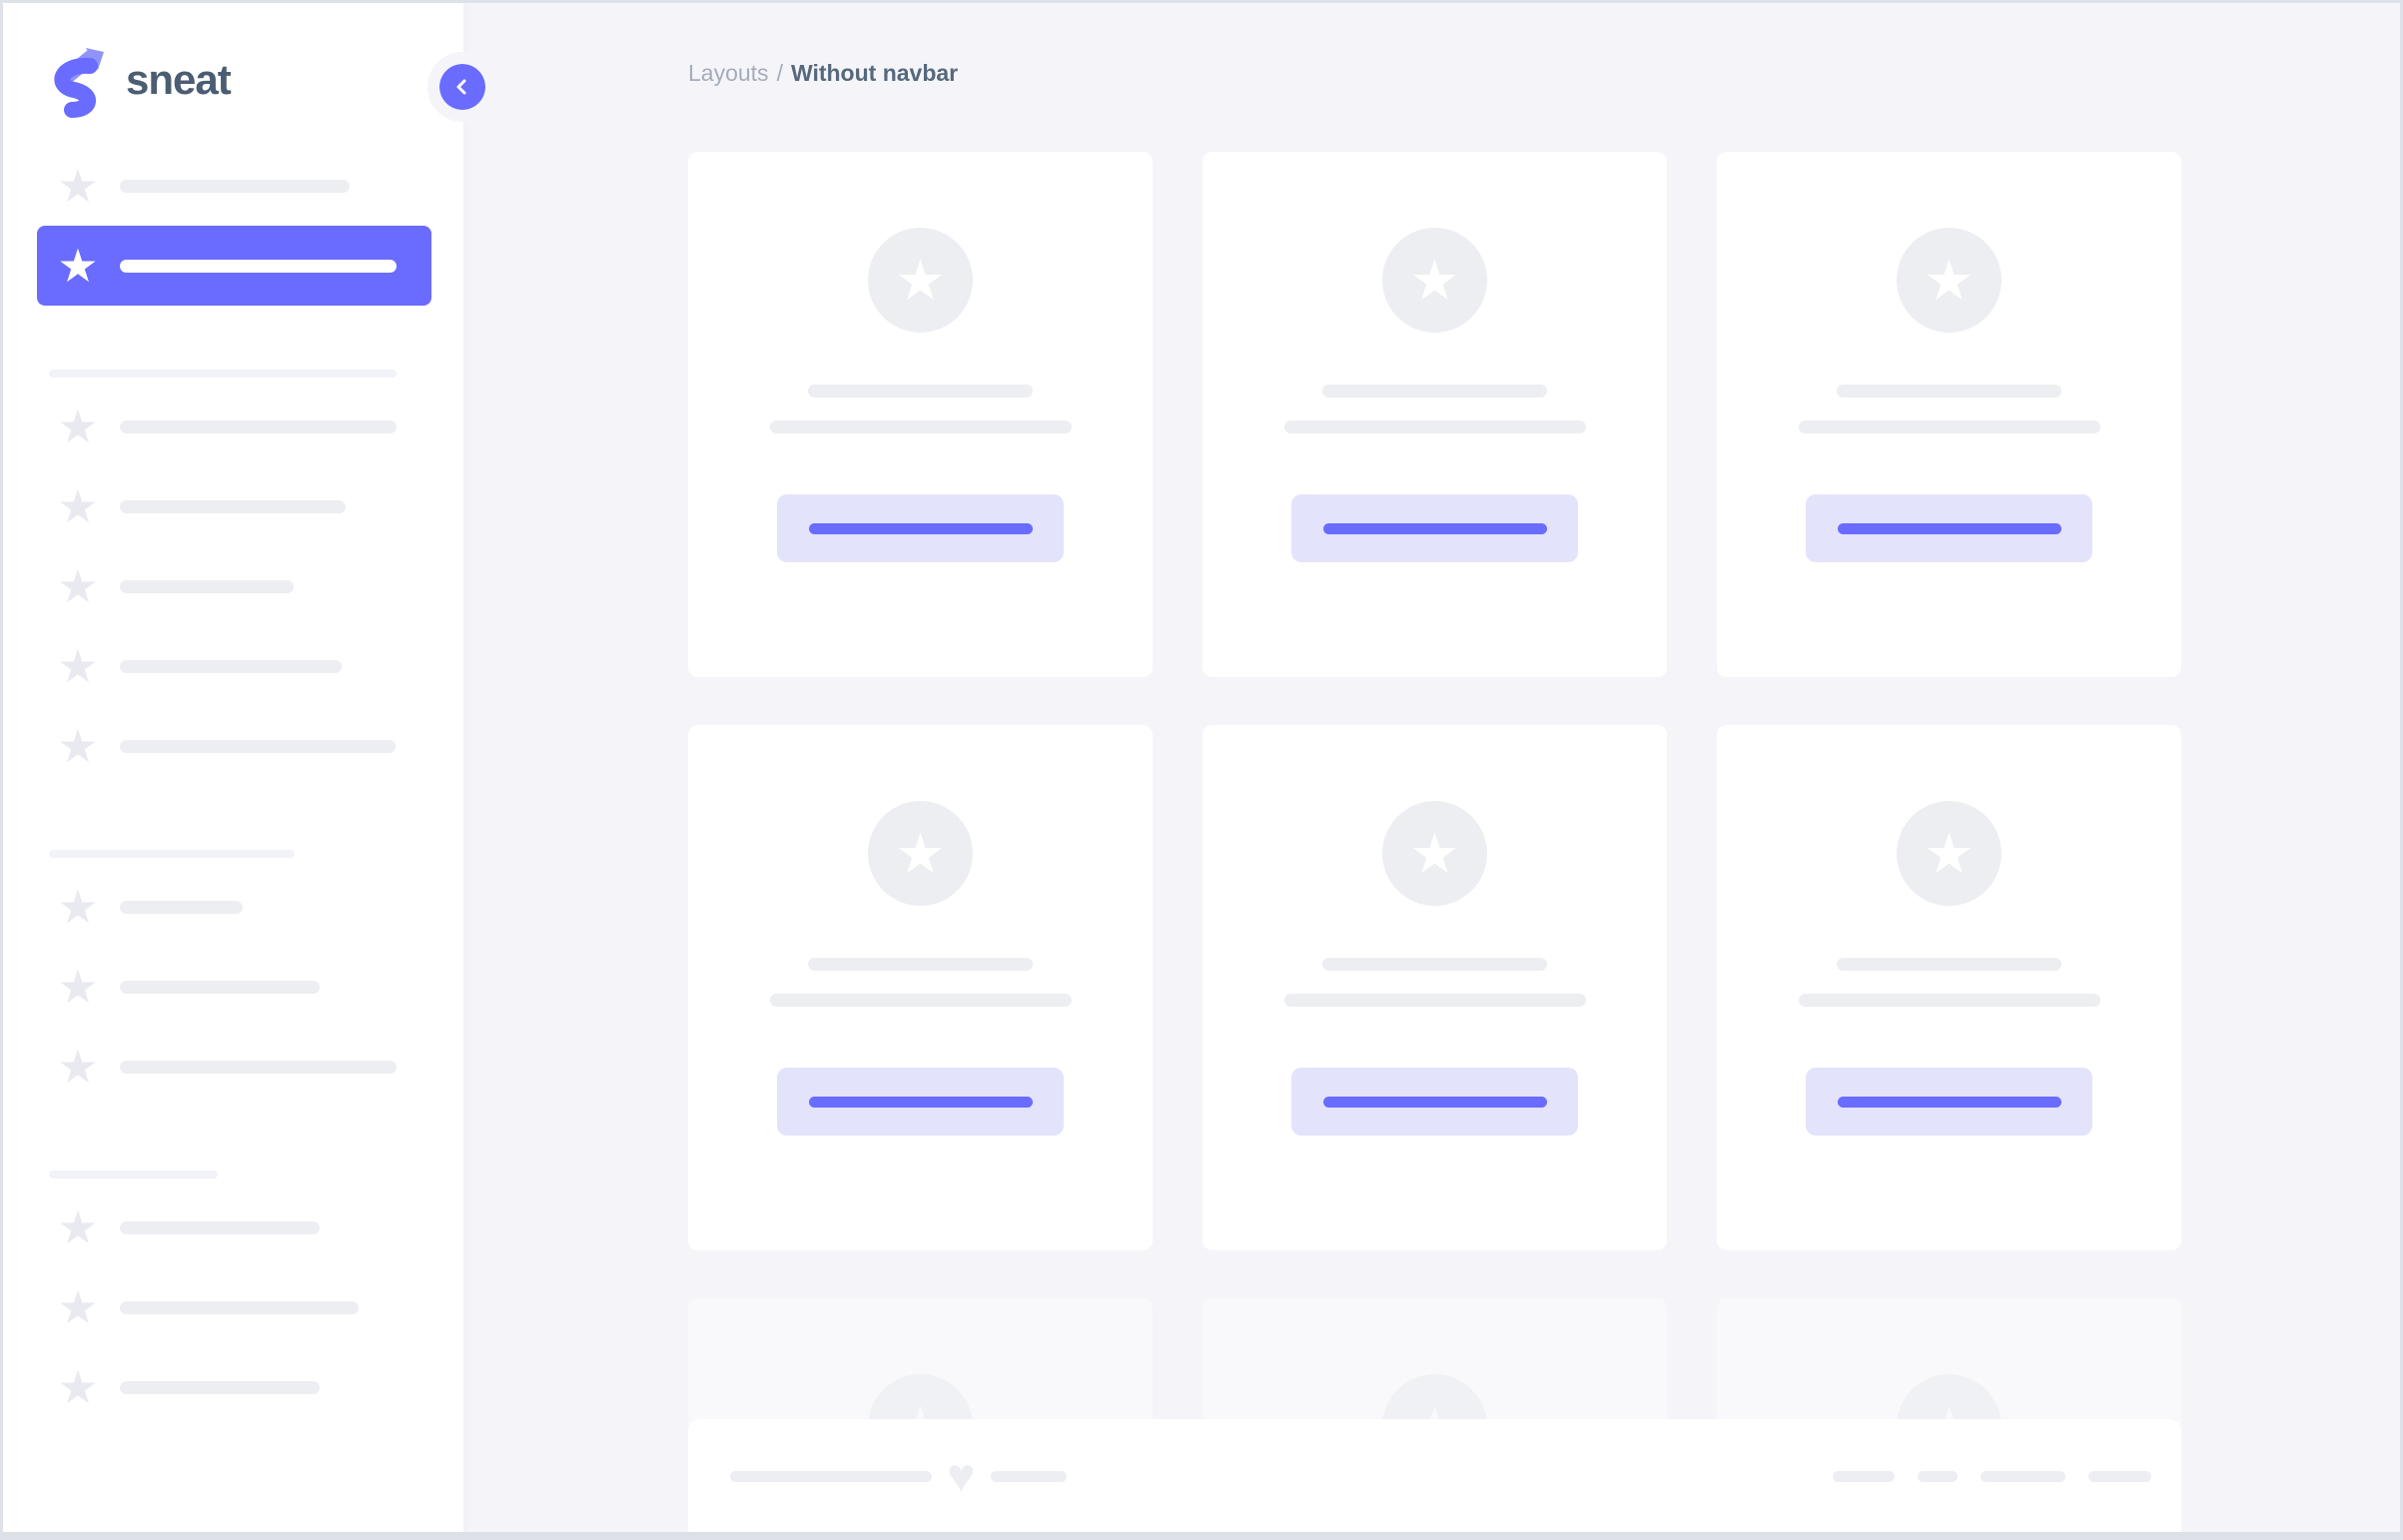 This screenshot has width=2403, height=1540. I want to click on chevron-left-icon, so click(461, 87).